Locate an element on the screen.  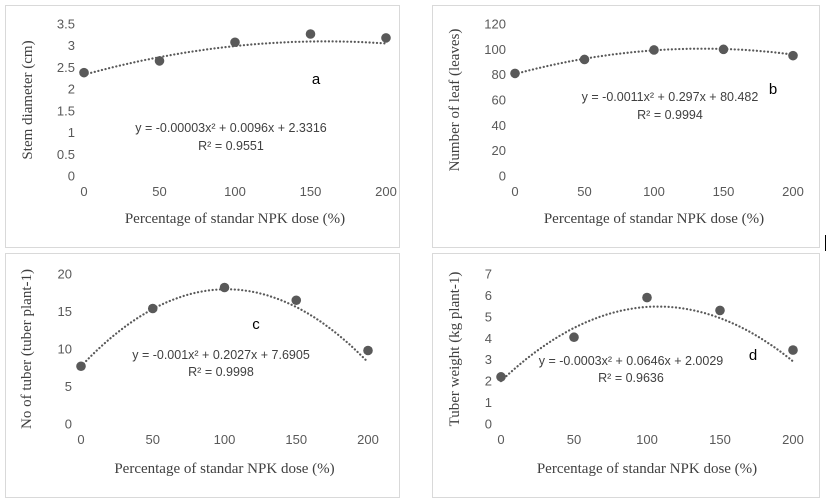
chart-d-r-squared: R² = 0.9636 is located at coordinates (631, 378).